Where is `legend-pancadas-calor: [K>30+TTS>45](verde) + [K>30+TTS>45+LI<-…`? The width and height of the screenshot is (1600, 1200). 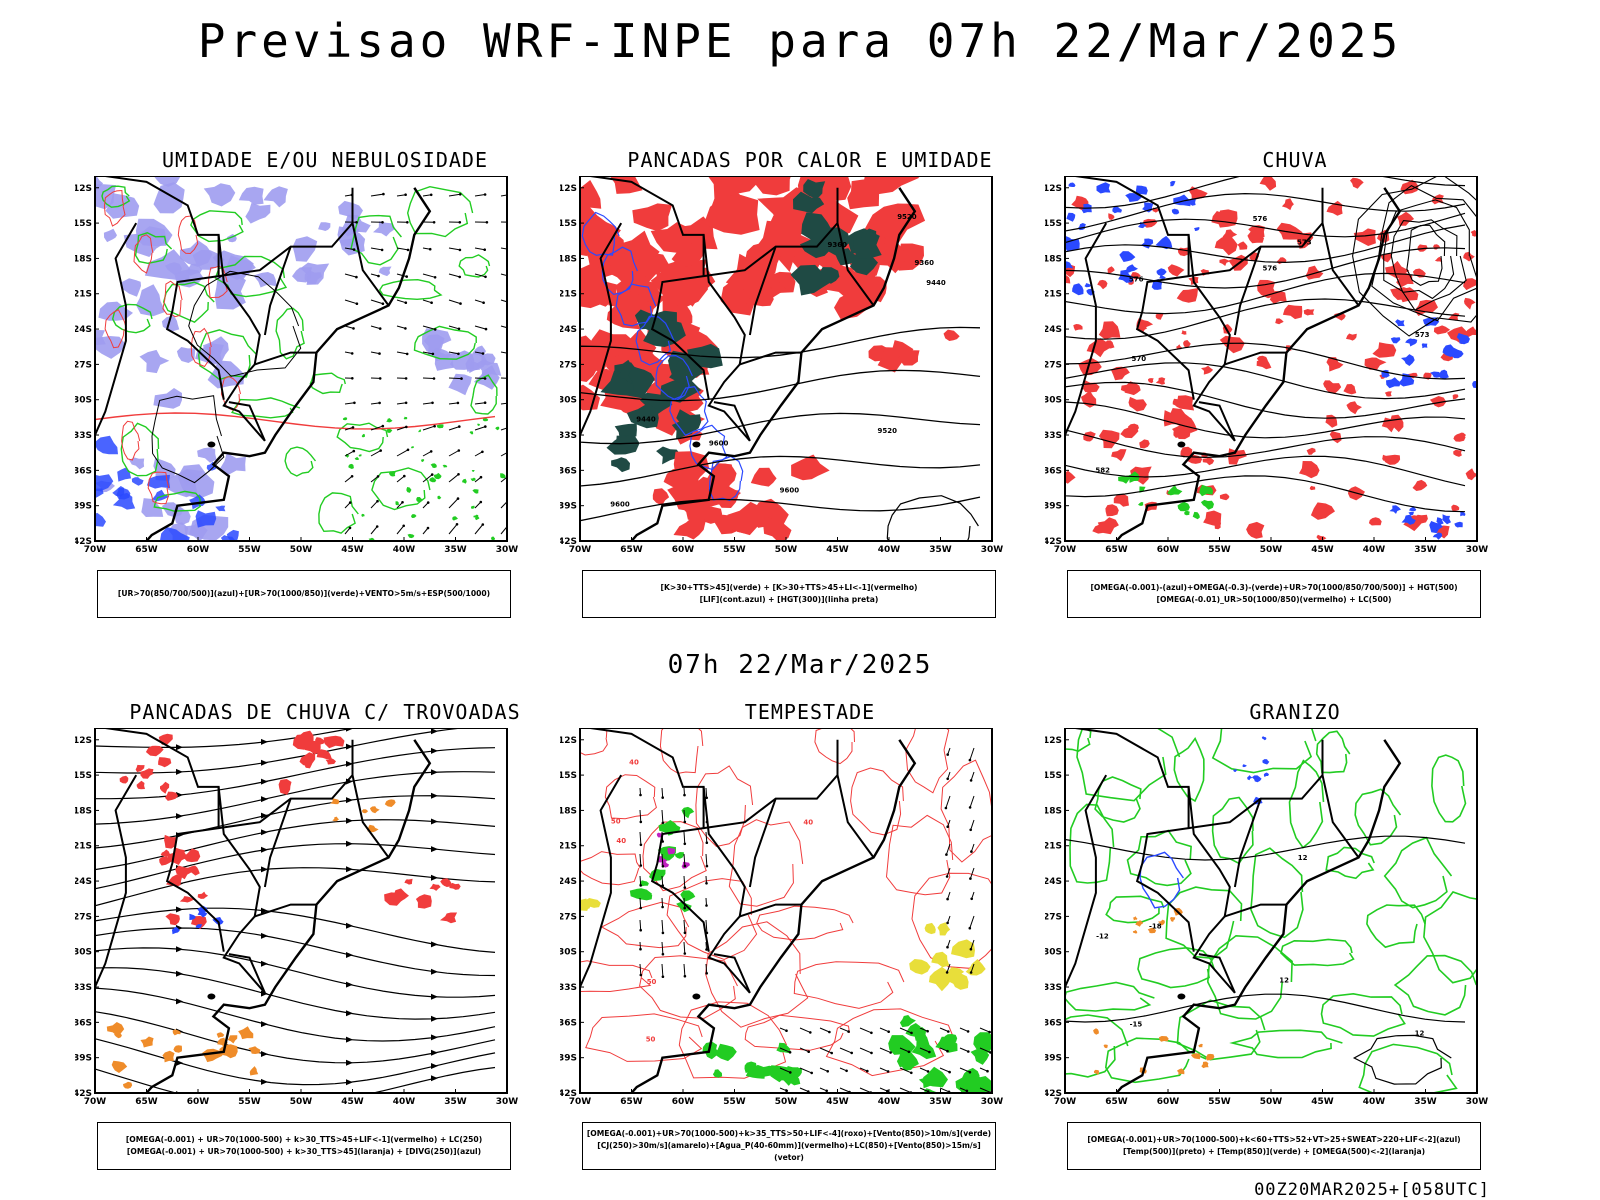
legend-pancadas-calor: [K>30+TTS>45](verde) + [K>30+TTS>45+LI<-… is located at coordinates (789, 594).